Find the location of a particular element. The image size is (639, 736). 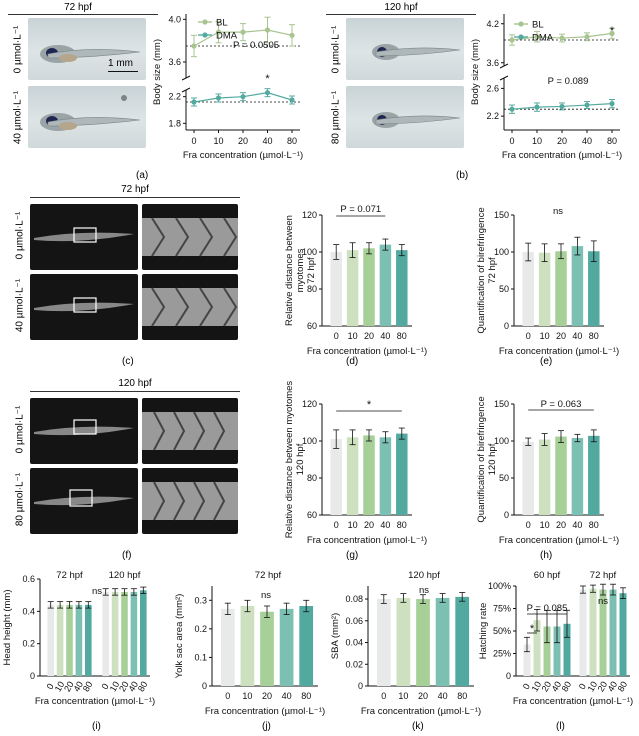

y-tick-label: 0 is located at coordinates (508, 676).